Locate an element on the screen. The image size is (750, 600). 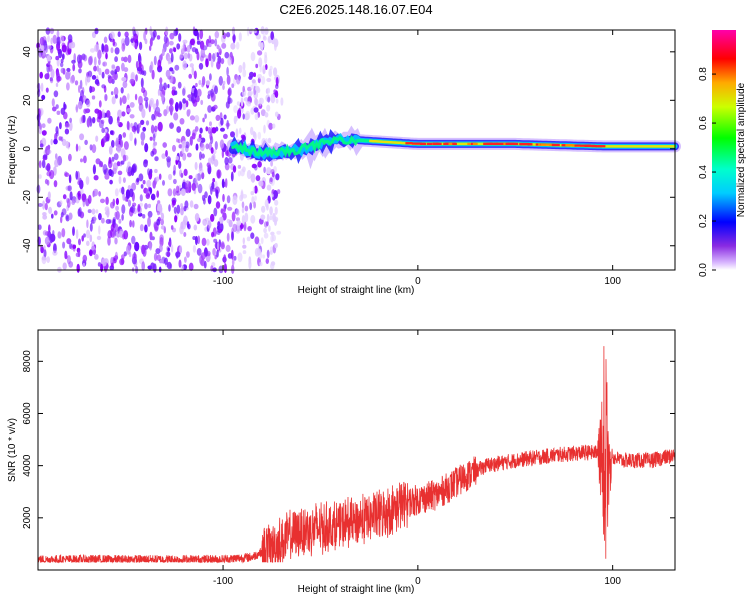
snr-ylabel: SNR (10 * v/v) is located at coordinates (12, 450).